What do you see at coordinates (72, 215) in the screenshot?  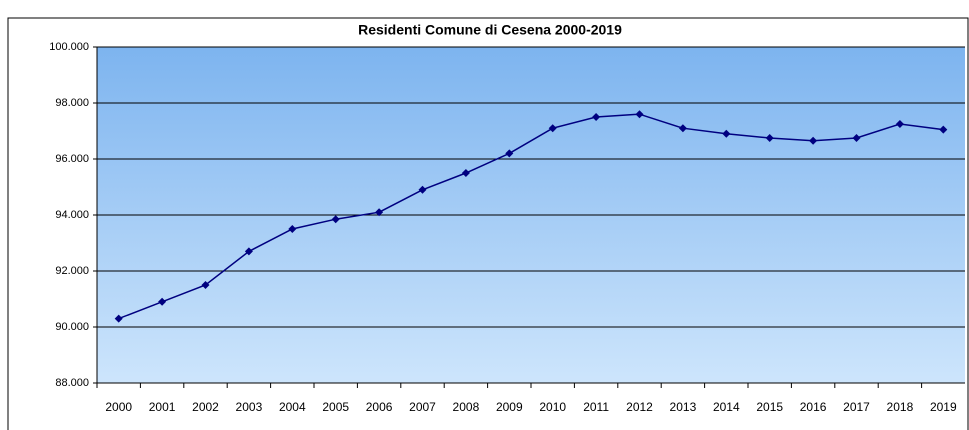 I see `y-tick-label: 94.000` at bounding box center [72, 215].